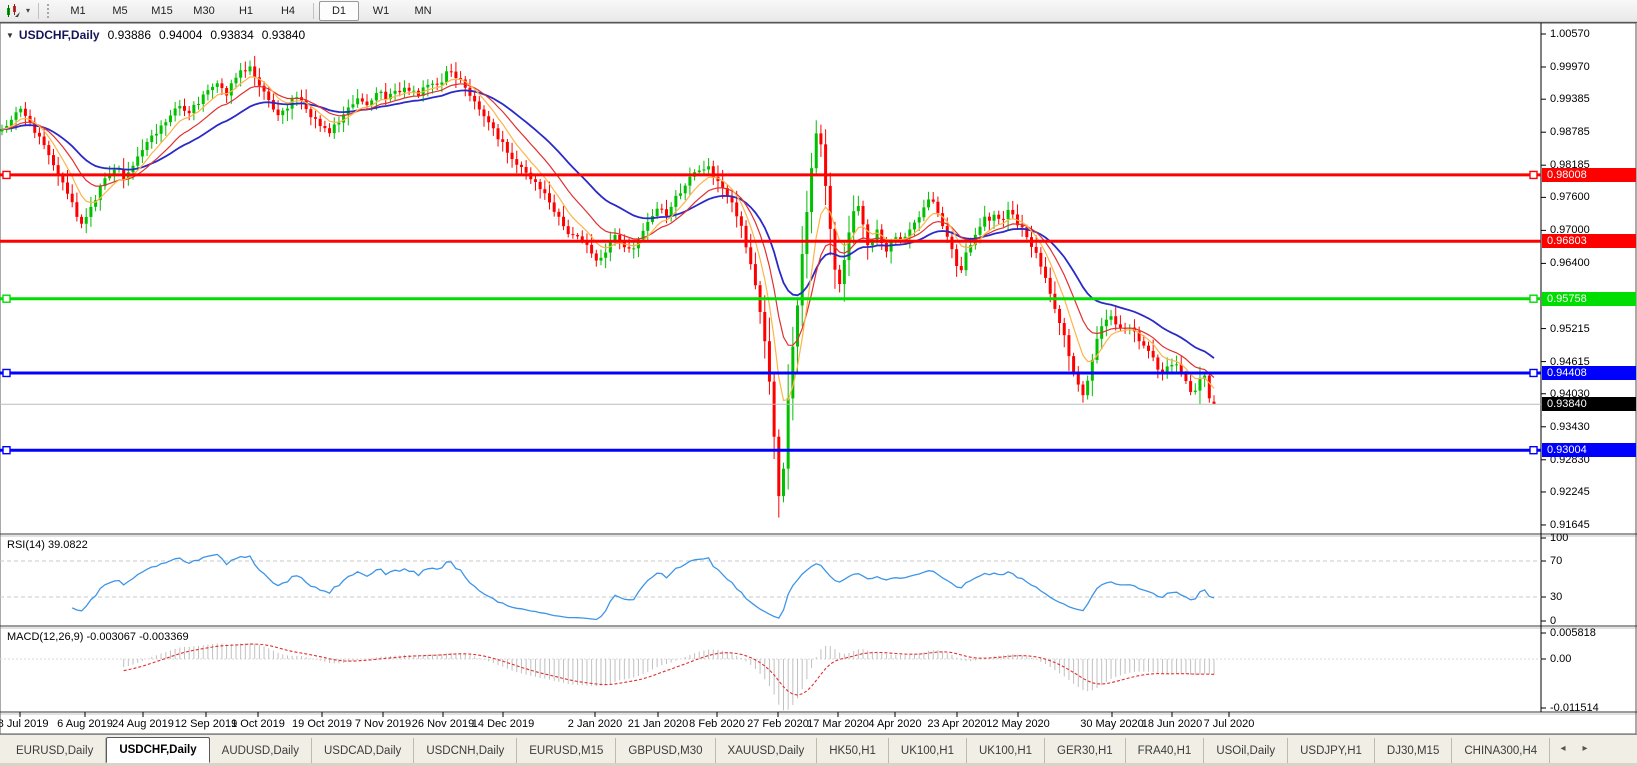 Image resolution: width=1637 pixels, height=766 pixels. What do you see at coordinates (85, 724) in the screenshot?
I see `date-axis-label: 6 Aug 2019` at bounding box center [85, 724].